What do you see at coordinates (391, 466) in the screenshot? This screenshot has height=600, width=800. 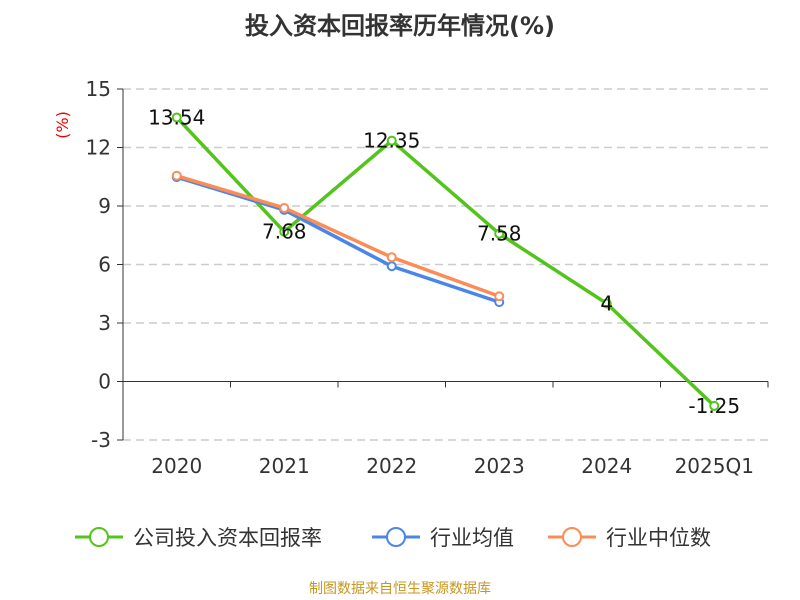 I see `x-tick-label: 2022` at bounding box center [391, 466].